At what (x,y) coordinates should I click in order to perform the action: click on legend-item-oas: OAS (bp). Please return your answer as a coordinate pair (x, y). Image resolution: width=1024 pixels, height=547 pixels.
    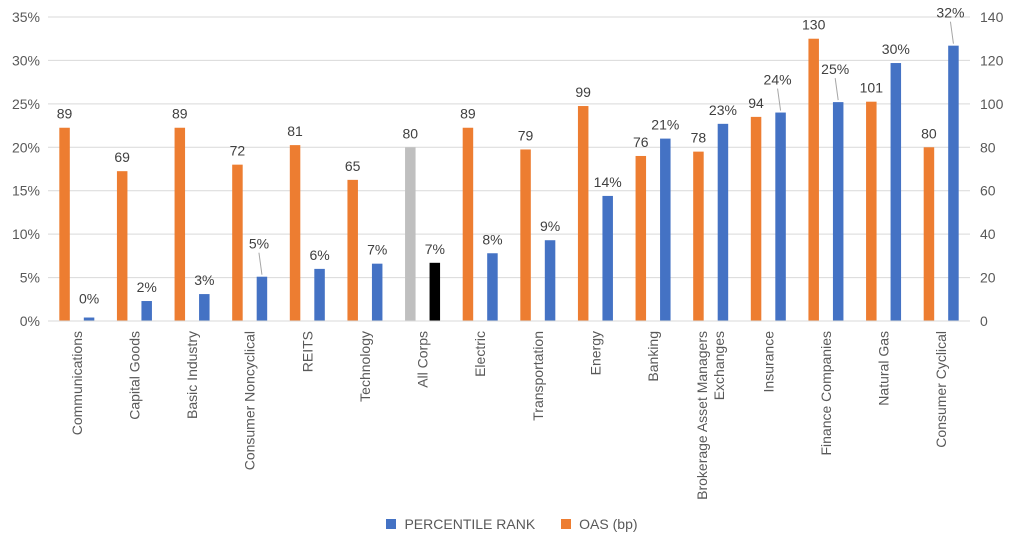
    Looking at the image, I should click on (599, 524).